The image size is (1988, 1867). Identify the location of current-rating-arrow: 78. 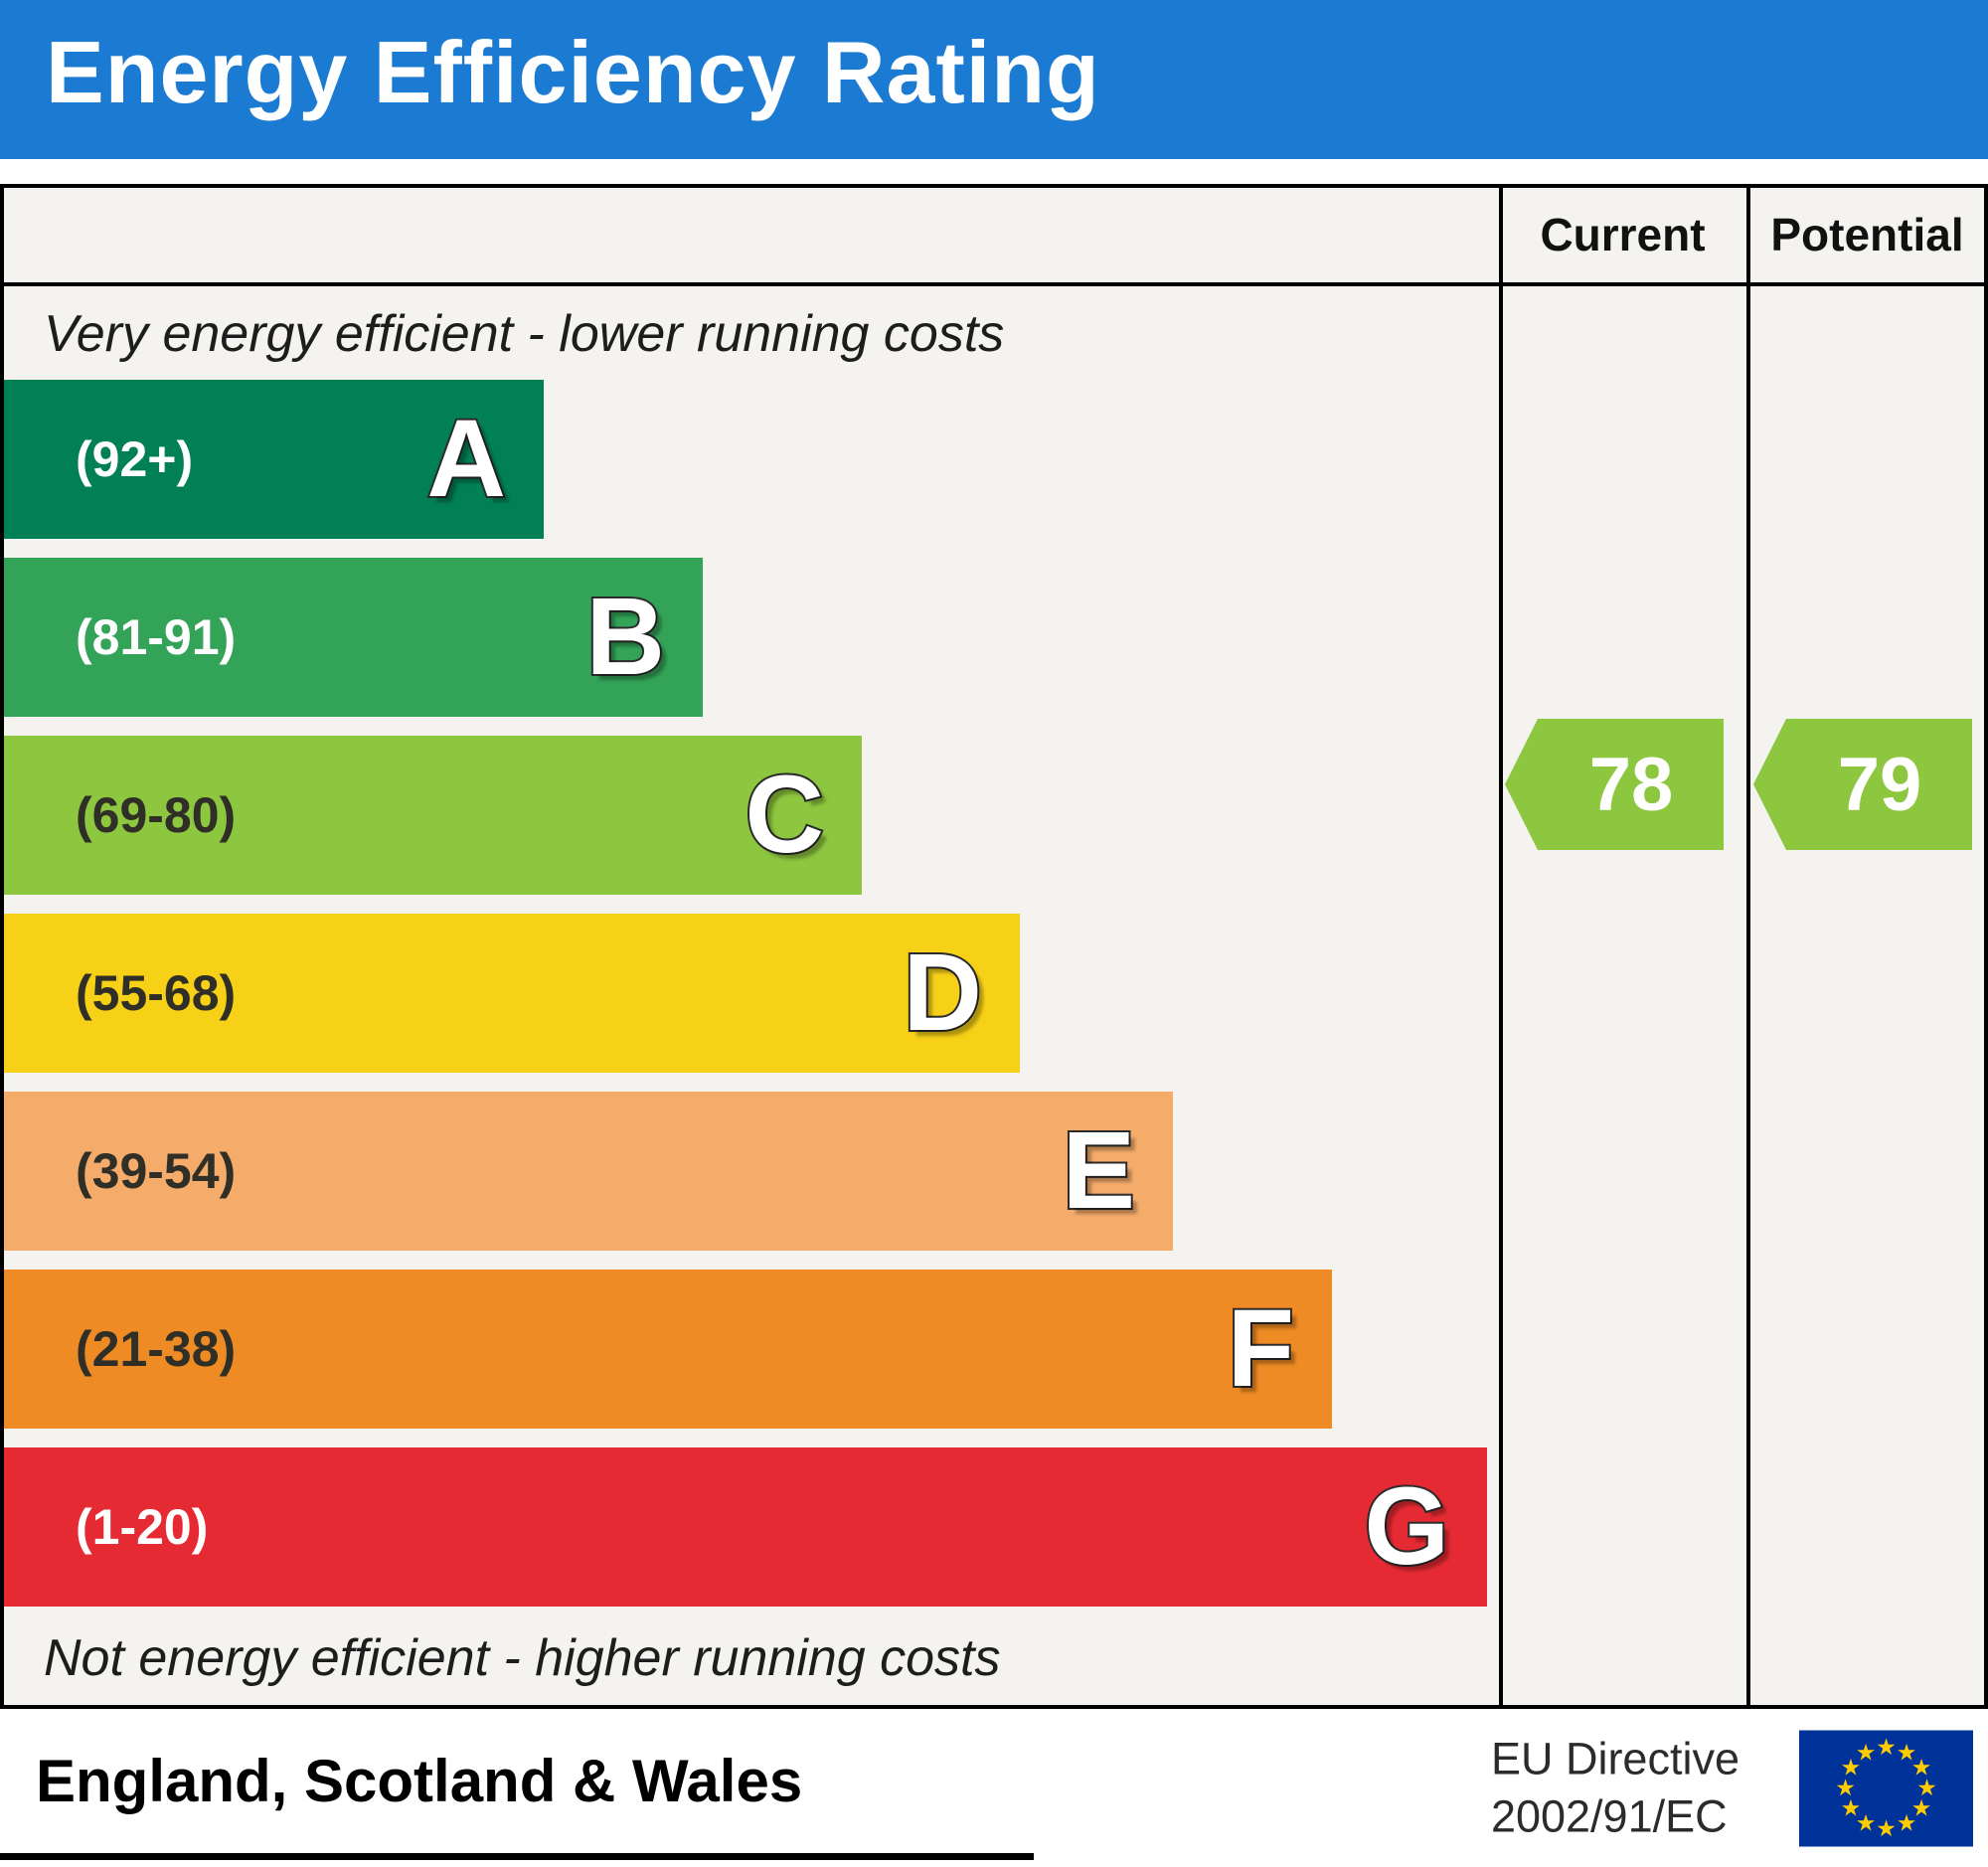
(1614, 784).